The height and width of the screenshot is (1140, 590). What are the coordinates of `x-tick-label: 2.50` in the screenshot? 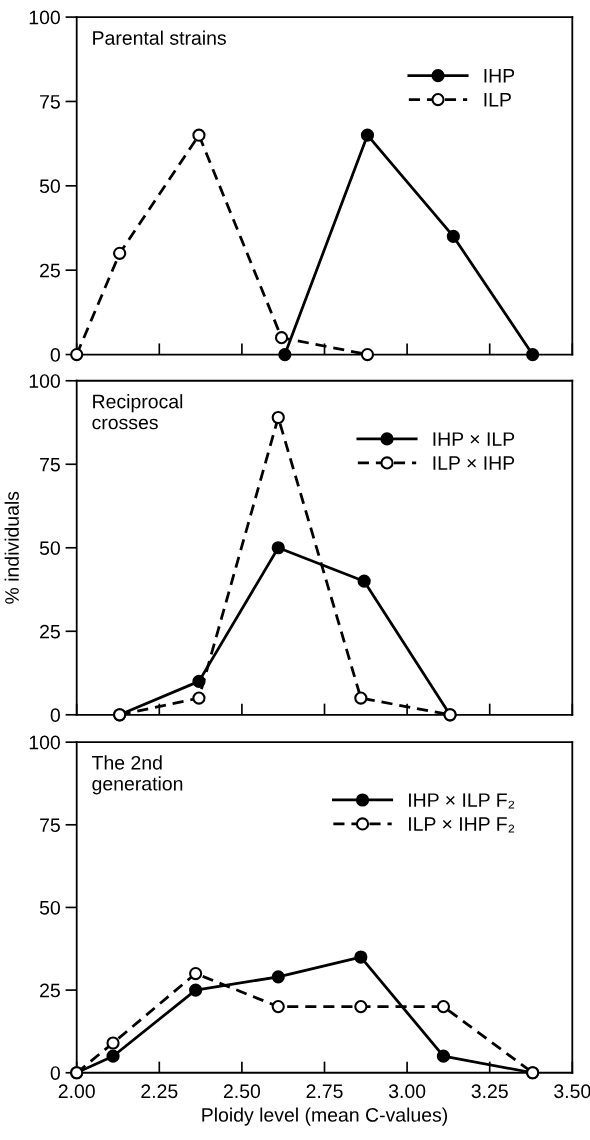 It's located at (242, 1091).